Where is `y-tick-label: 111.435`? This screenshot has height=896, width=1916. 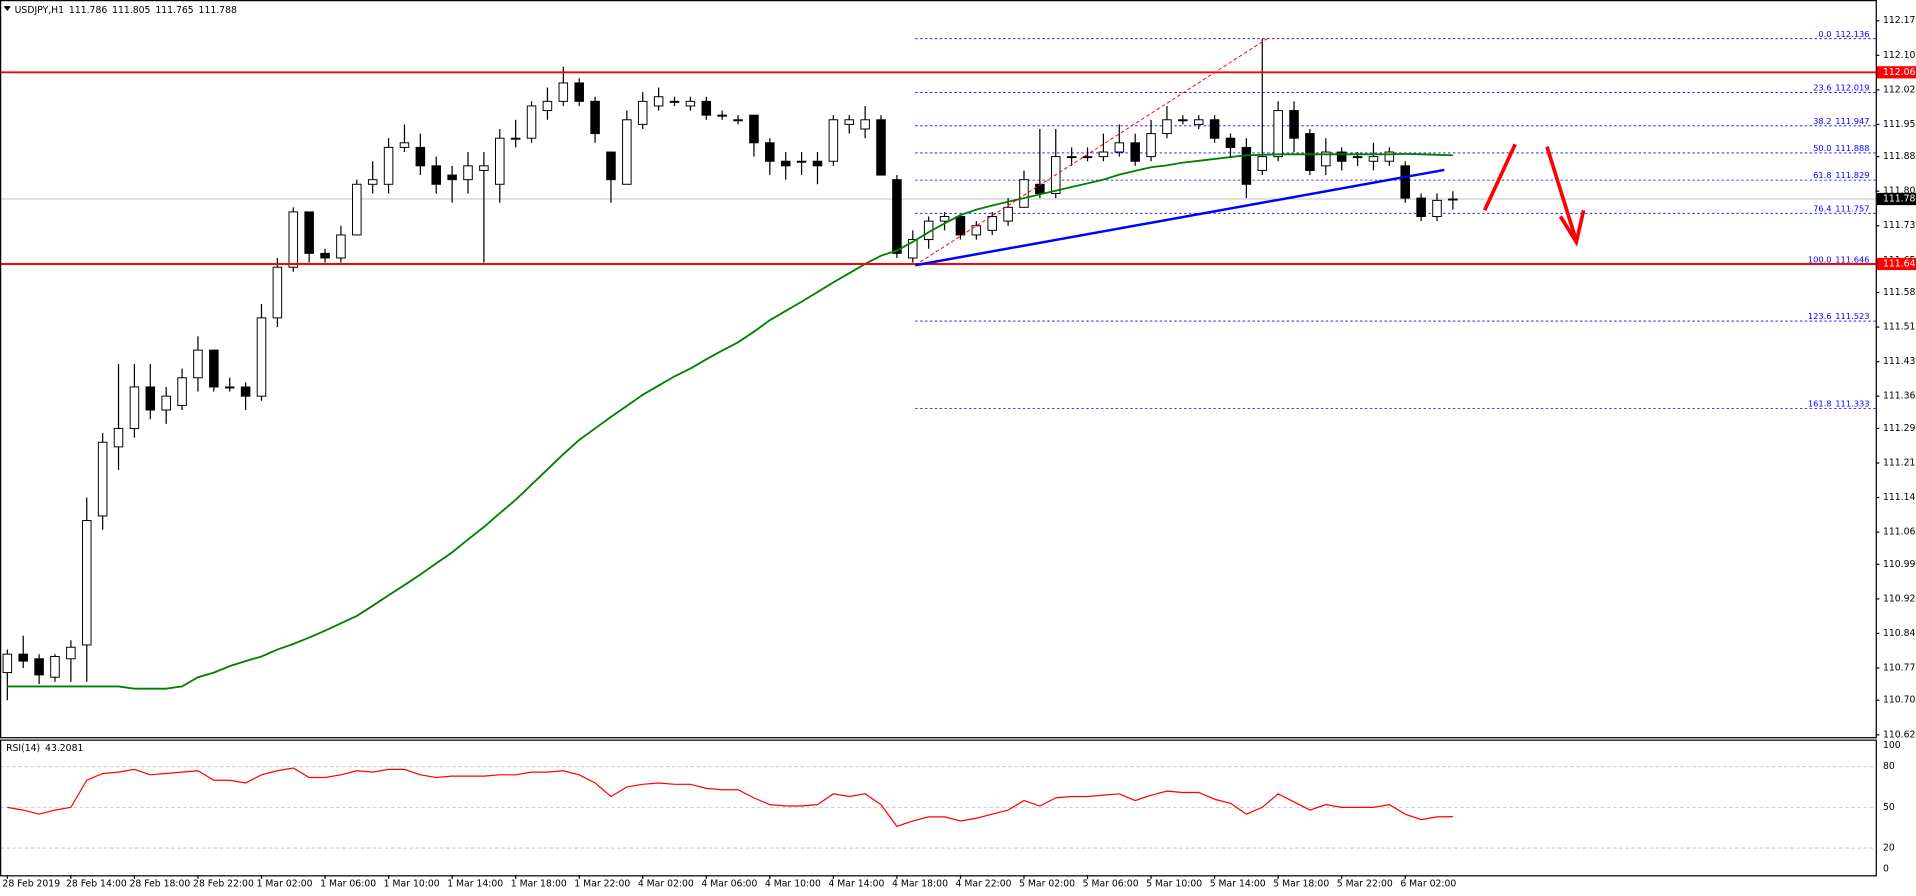 y-tick-label: 111.435 is located at coordinates (1899, 361).